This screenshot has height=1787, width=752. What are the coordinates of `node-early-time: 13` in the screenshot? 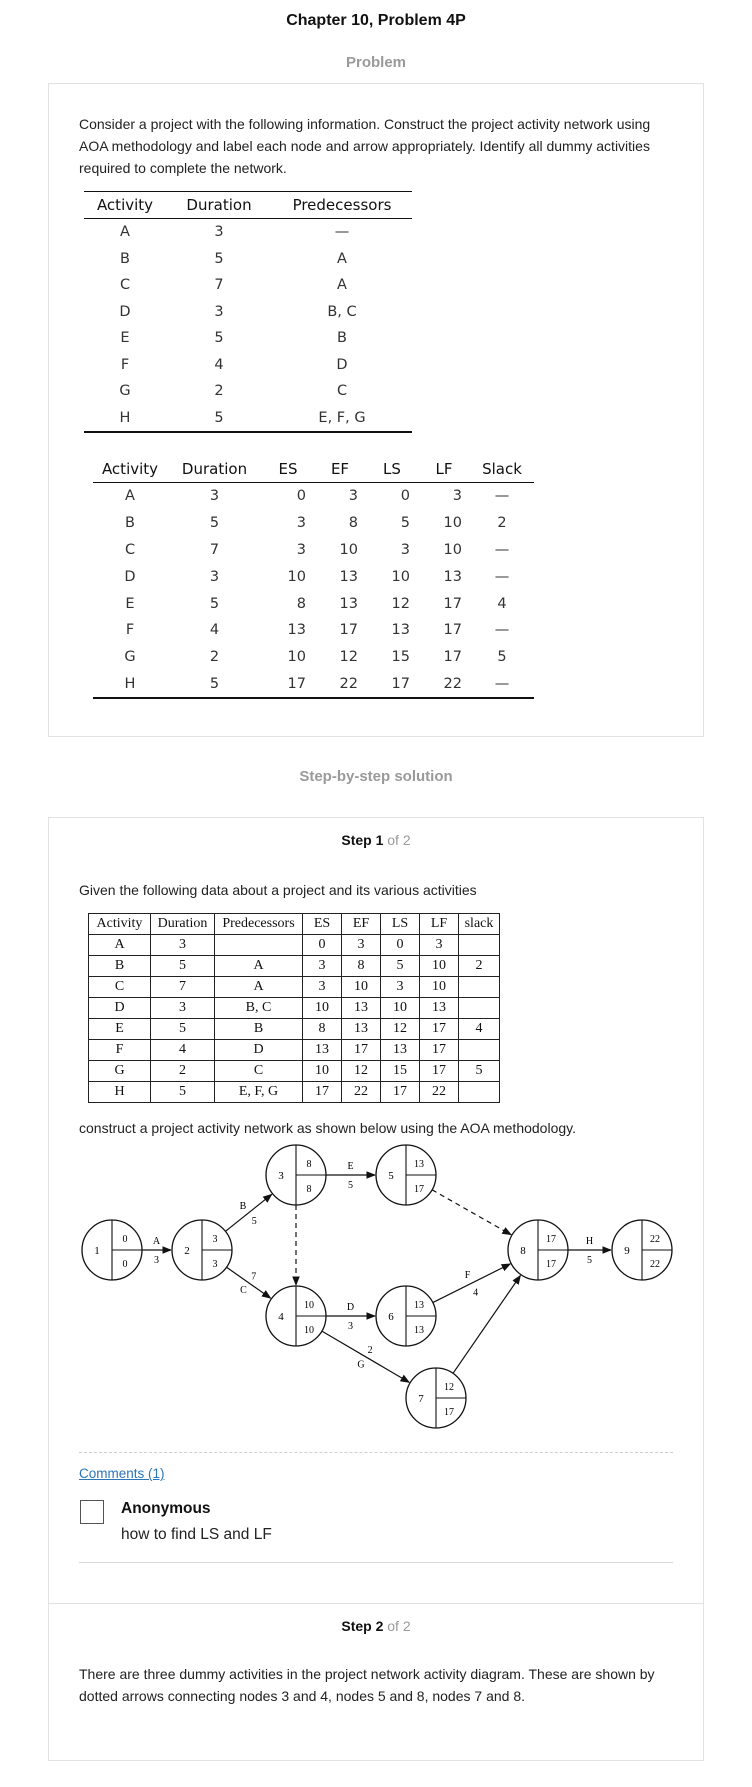 It's located at (419, 1305).